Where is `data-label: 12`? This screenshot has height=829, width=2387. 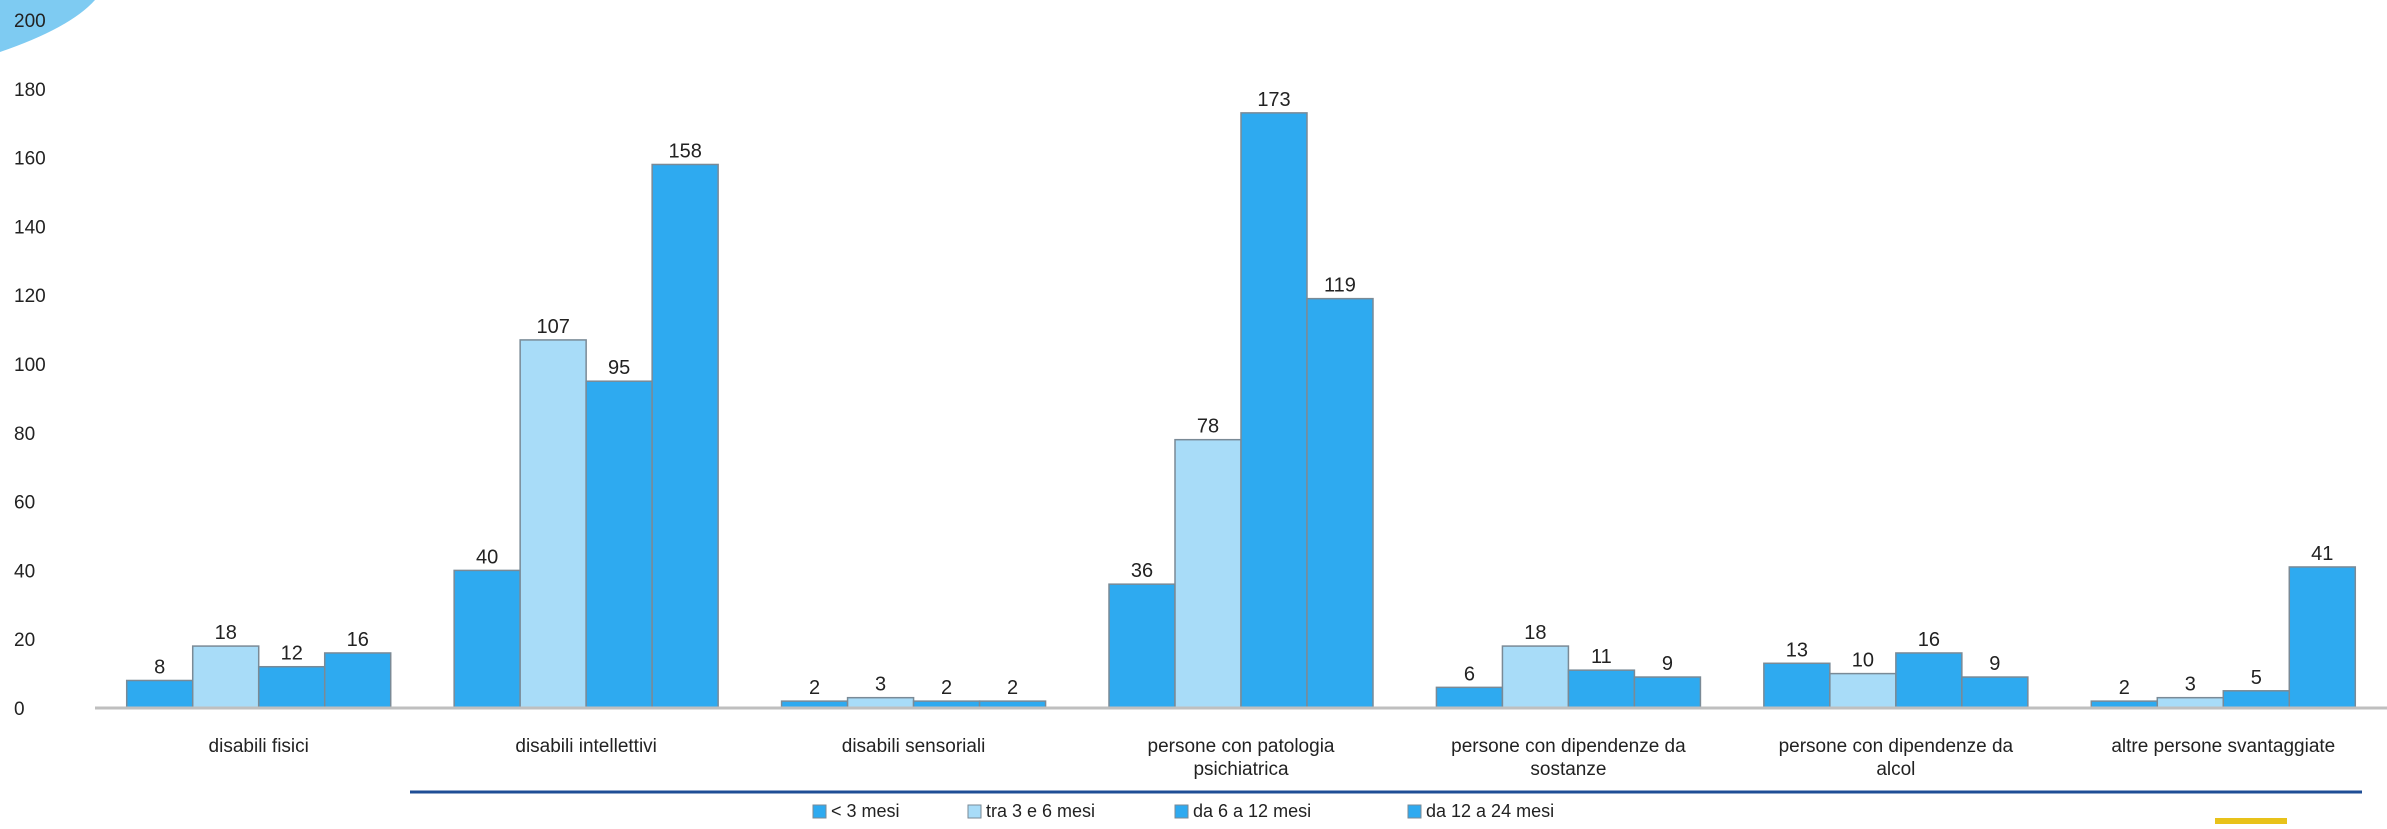 data-label: 12 is located at coordinates (292, 654).